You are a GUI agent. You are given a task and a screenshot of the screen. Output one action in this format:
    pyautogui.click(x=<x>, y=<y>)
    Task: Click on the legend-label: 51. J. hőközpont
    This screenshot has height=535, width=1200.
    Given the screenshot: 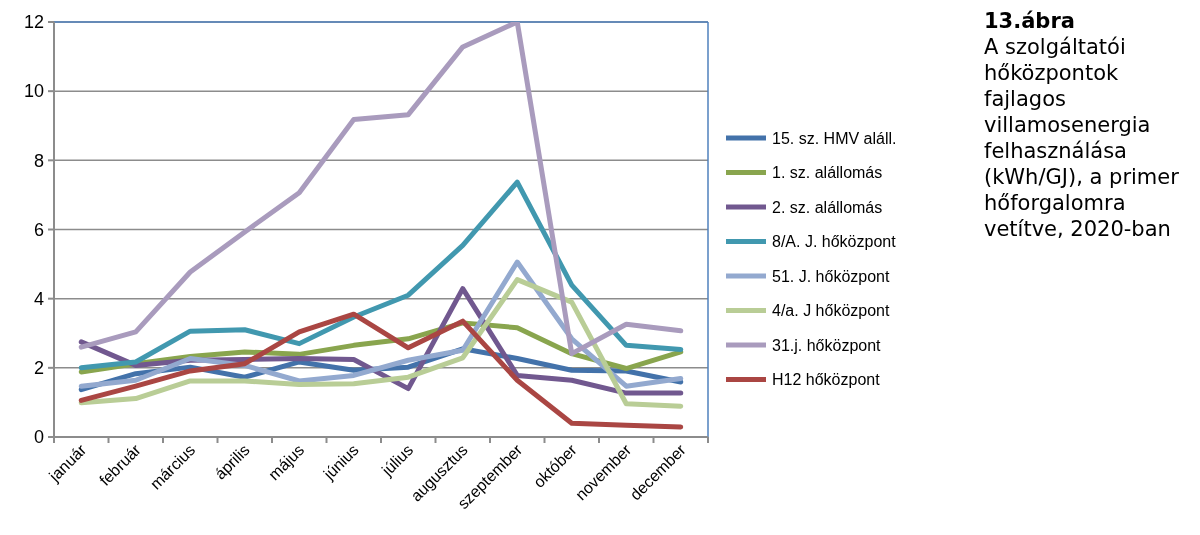 What is the action you would take?
    pyautogui.click(x=831, y=276)
    